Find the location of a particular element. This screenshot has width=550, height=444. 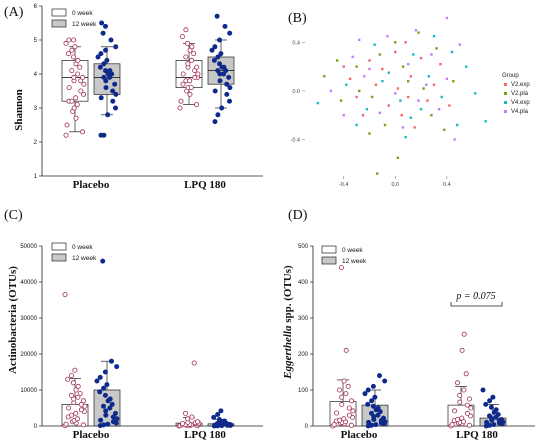

panel-c-category-placebo: Placebo is located at coordinates (91, 435).